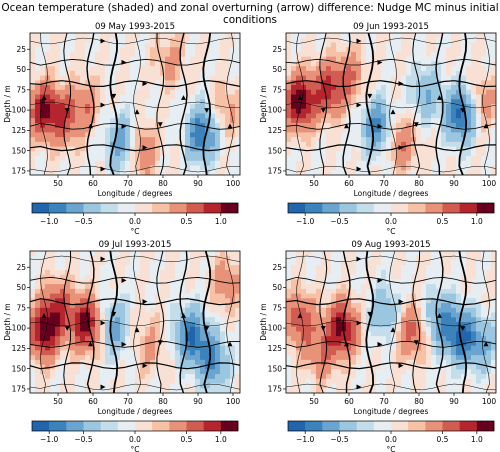  Describe the element at coordinates (359, 105) in the screenshot. I see `arrow-head` at that location.